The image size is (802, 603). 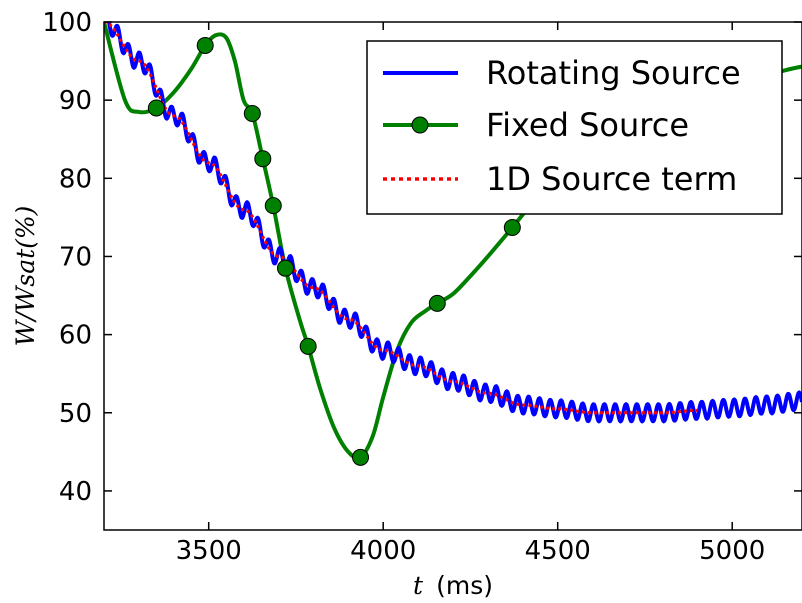 I want to click on y-tick-label: 60, so click(x=75, y=336).